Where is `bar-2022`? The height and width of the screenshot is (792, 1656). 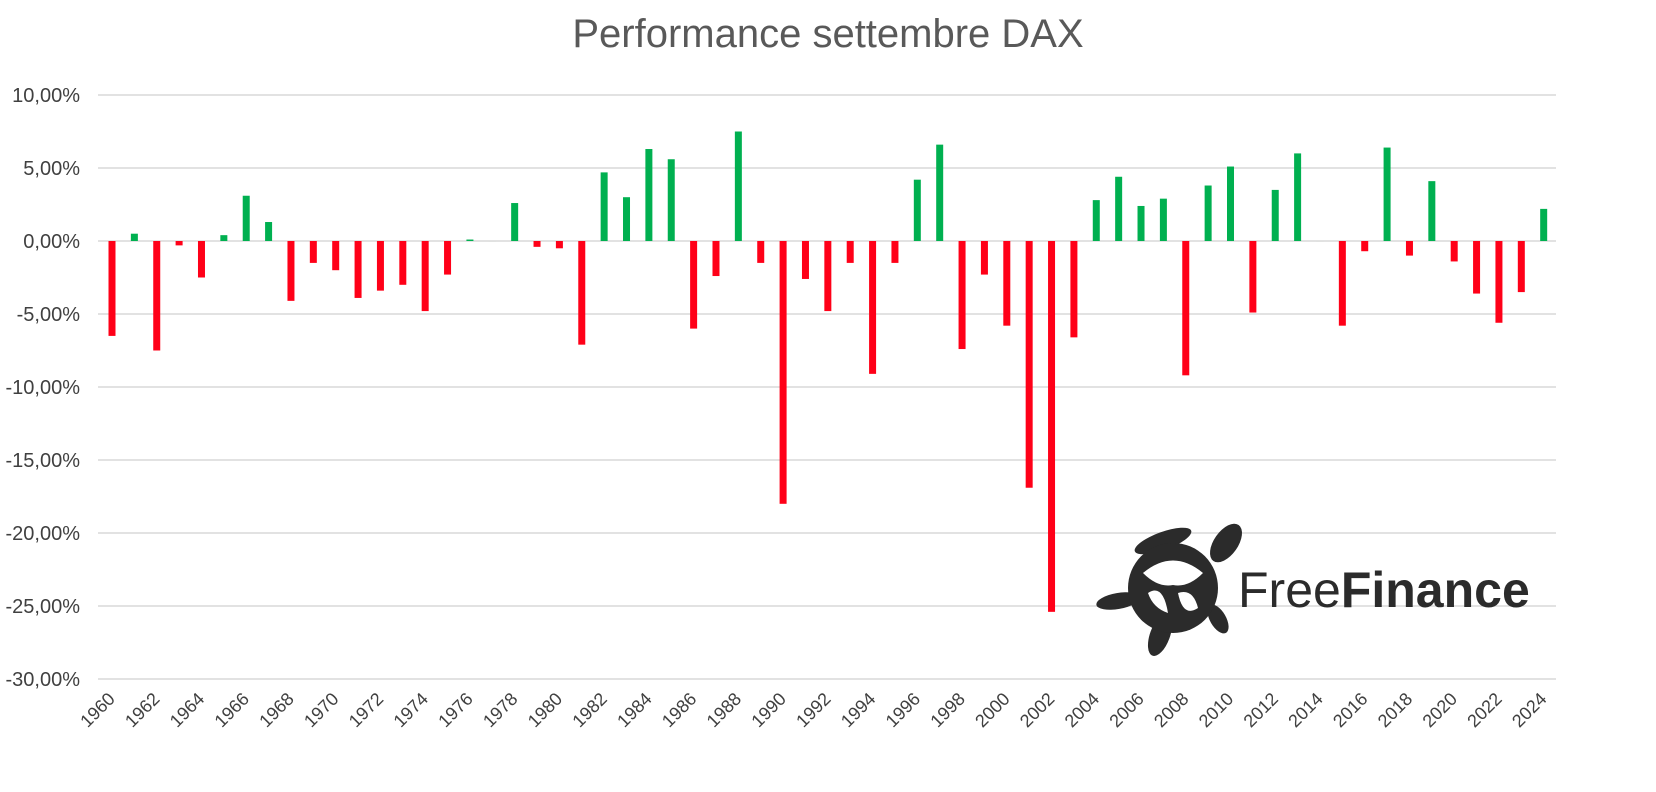
bar-2022 is located at coordinates (1499, 282).